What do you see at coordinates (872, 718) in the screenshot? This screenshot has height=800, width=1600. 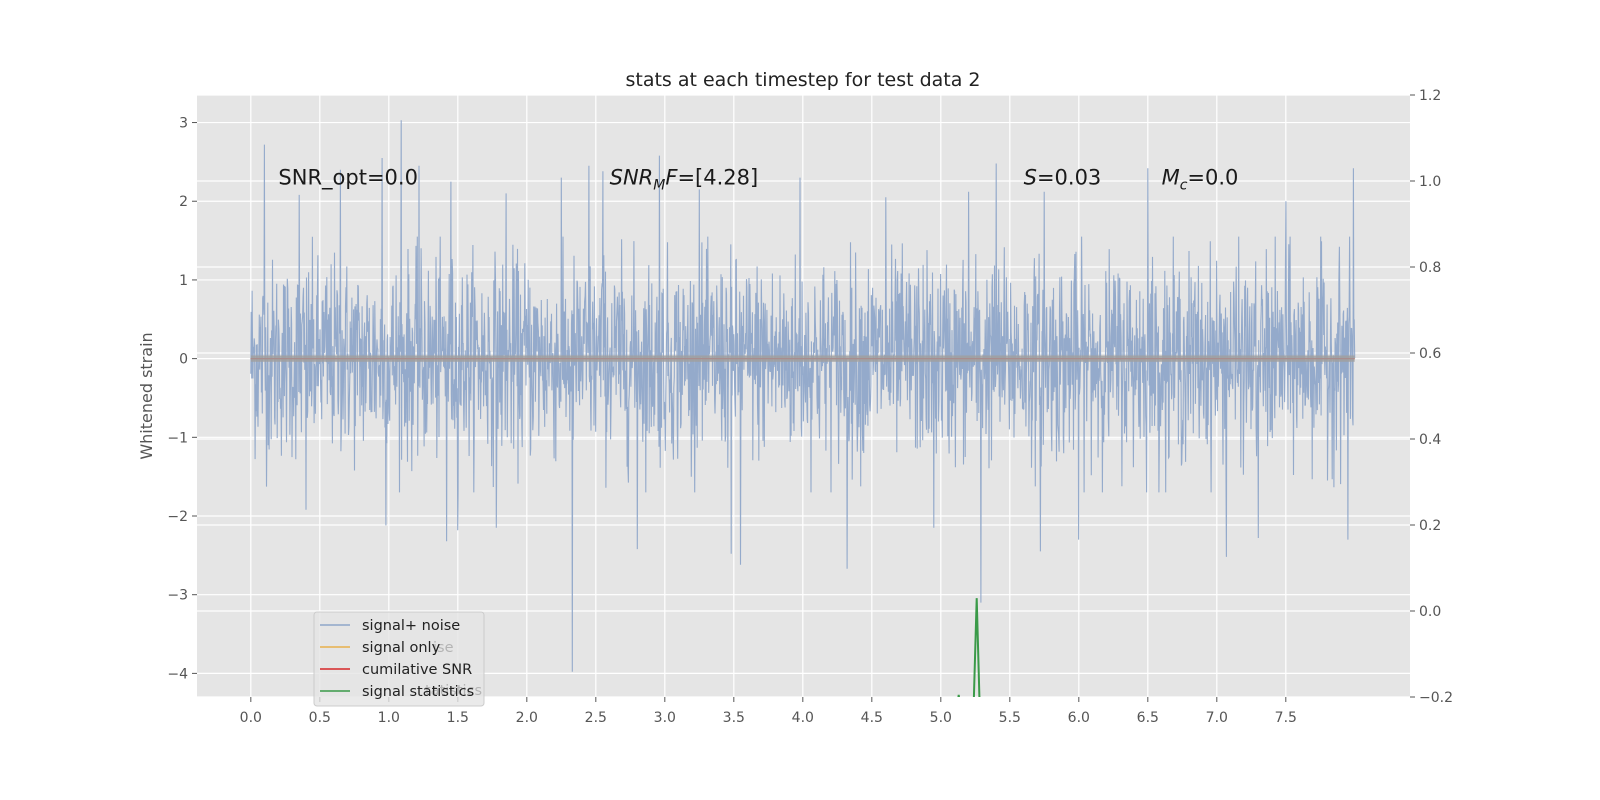 I see `x-tick-label: 4.5` at bounding box center [872, 718].